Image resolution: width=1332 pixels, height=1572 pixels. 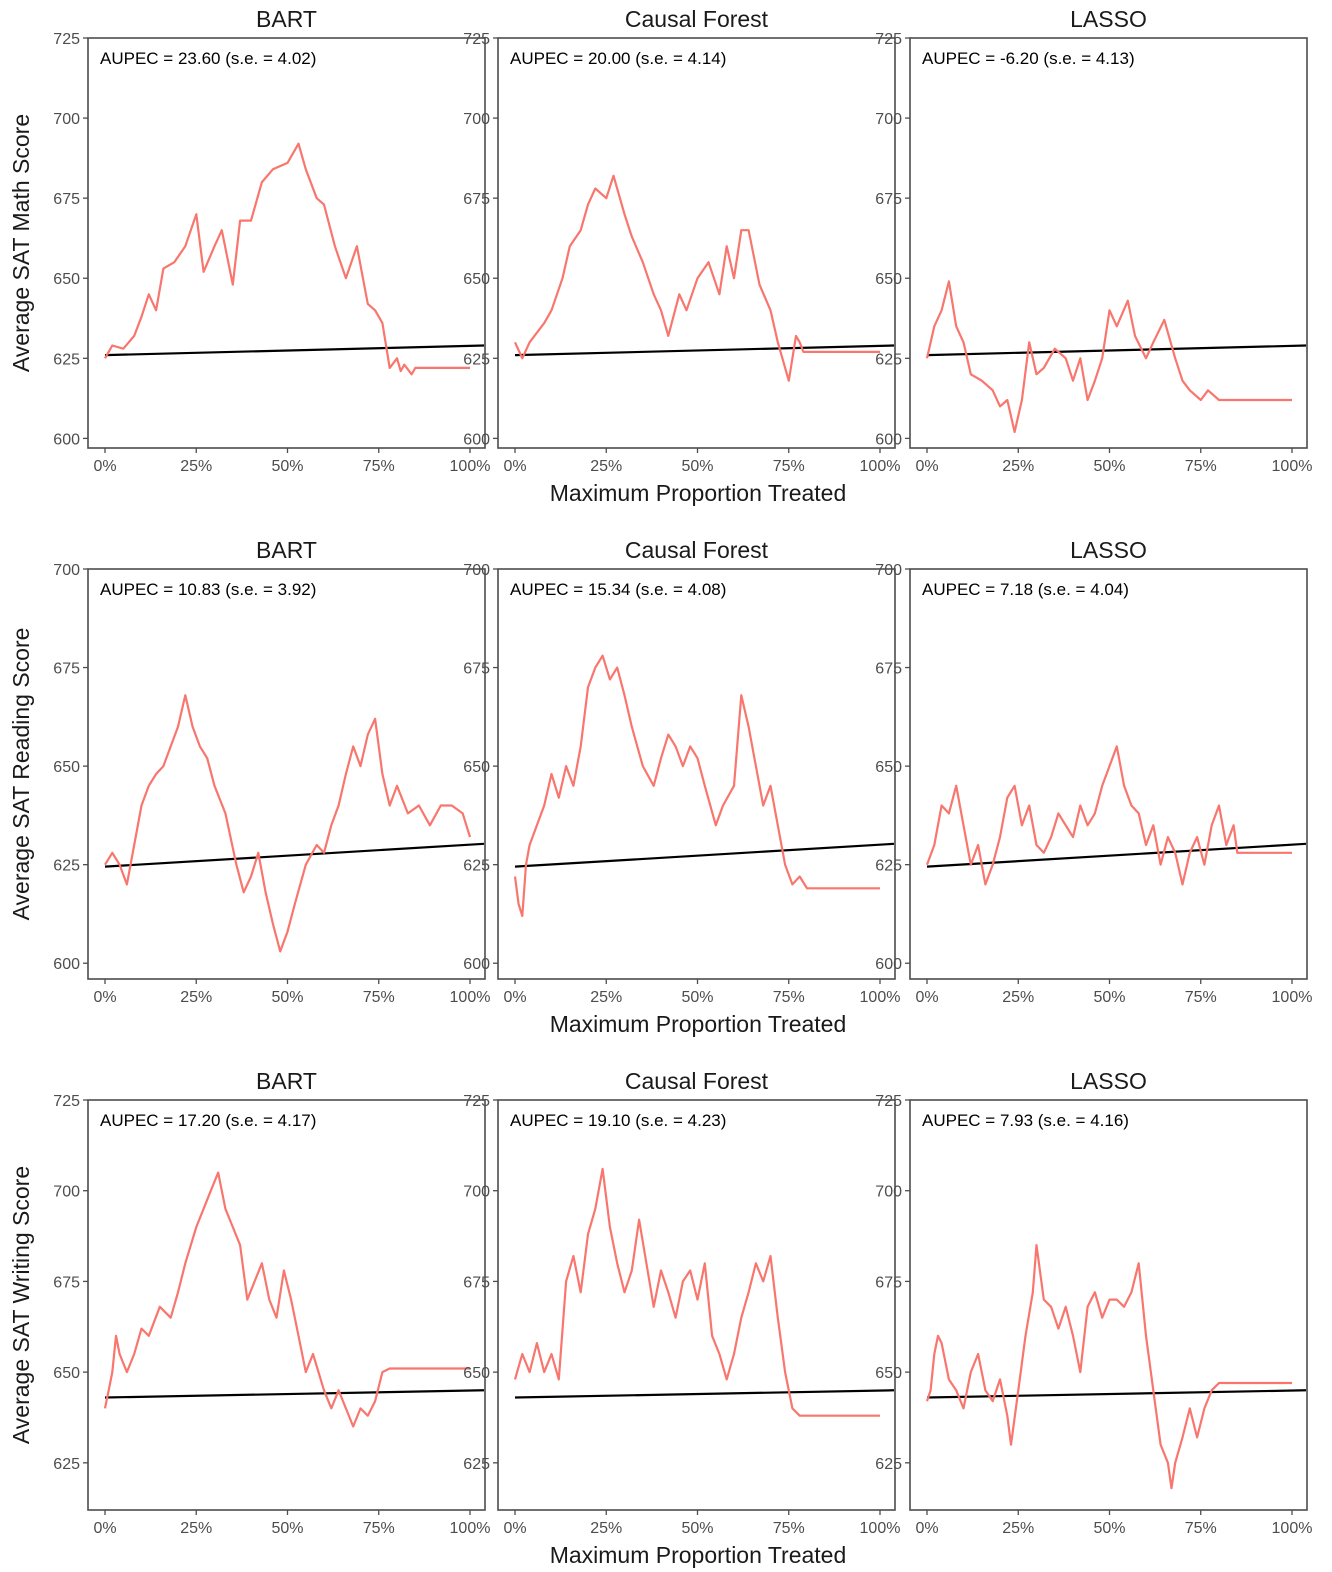 What do you see at coordinates (1025, 589) in the screenshot?
I see `aupec-annotation: AUPEC = 7.18 (s.e. = 4.04)` at bounding box center [1025, 589].